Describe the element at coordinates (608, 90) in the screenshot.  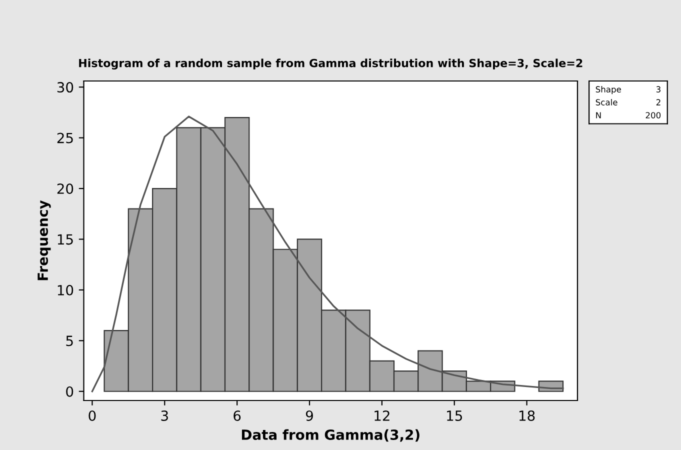
I see `text: Shape` at that location.